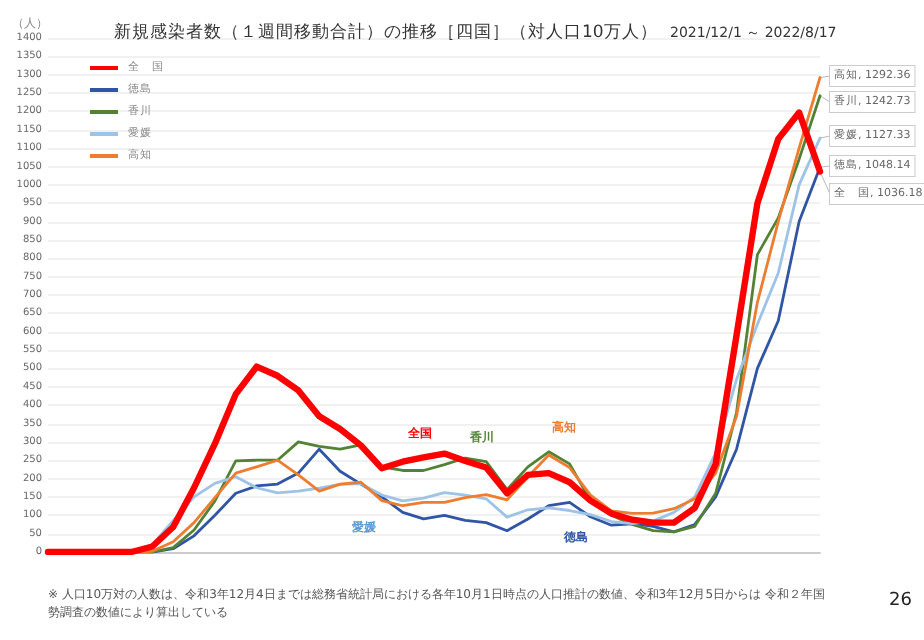 The width and height of the screenshot is (924, 640). What do you see at coordinates (386, 32) in the screenshot?
I see `chart-title: 新規感染者数（１週間移動合計）の推移［四国］（対人口10万人）` at bounding box center [386, 32].